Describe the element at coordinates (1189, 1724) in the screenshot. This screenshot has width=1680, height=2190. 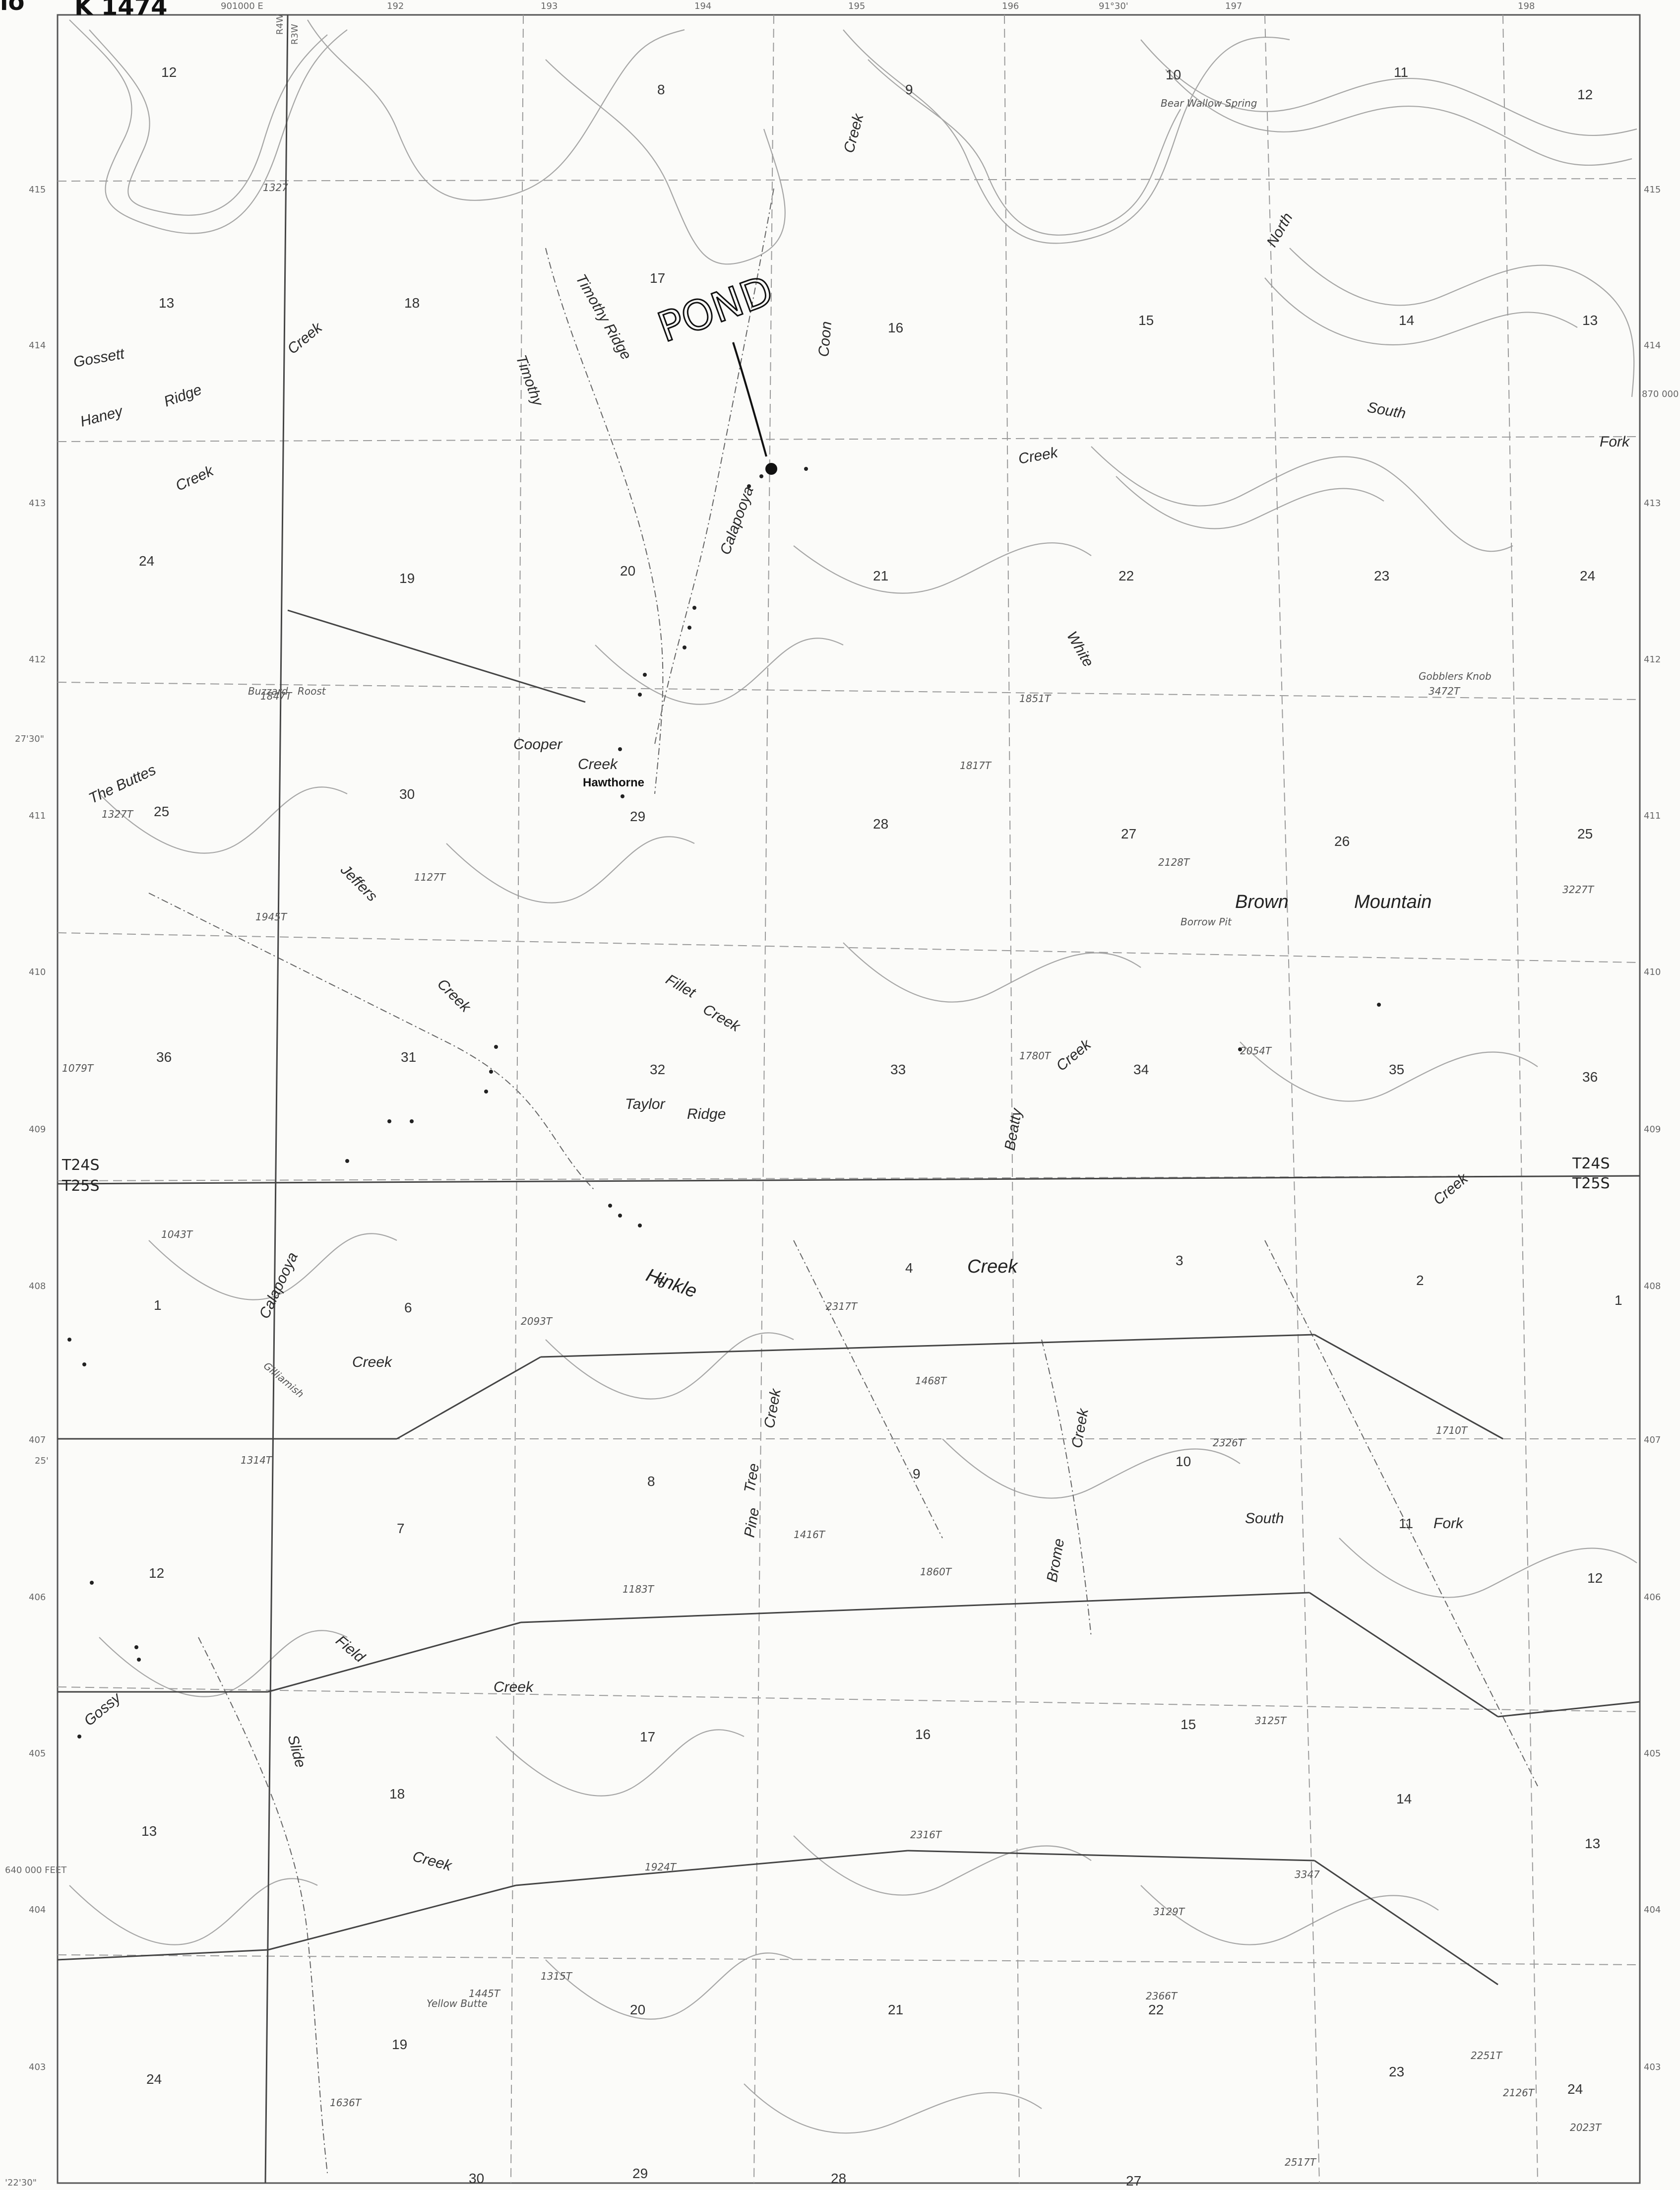
I see `section-number: 15` at that location.